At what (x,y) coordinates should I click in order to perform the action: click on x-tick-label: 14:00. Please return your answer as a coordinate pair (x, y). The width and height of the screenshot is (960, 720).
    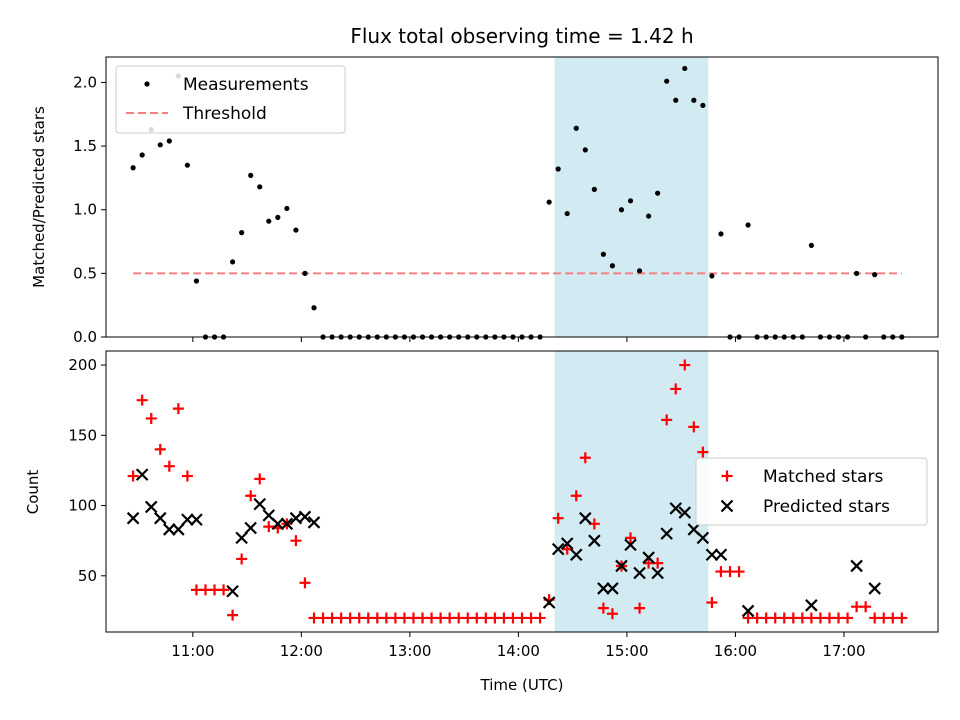
    Looking at the image, I should click on (518, 651).